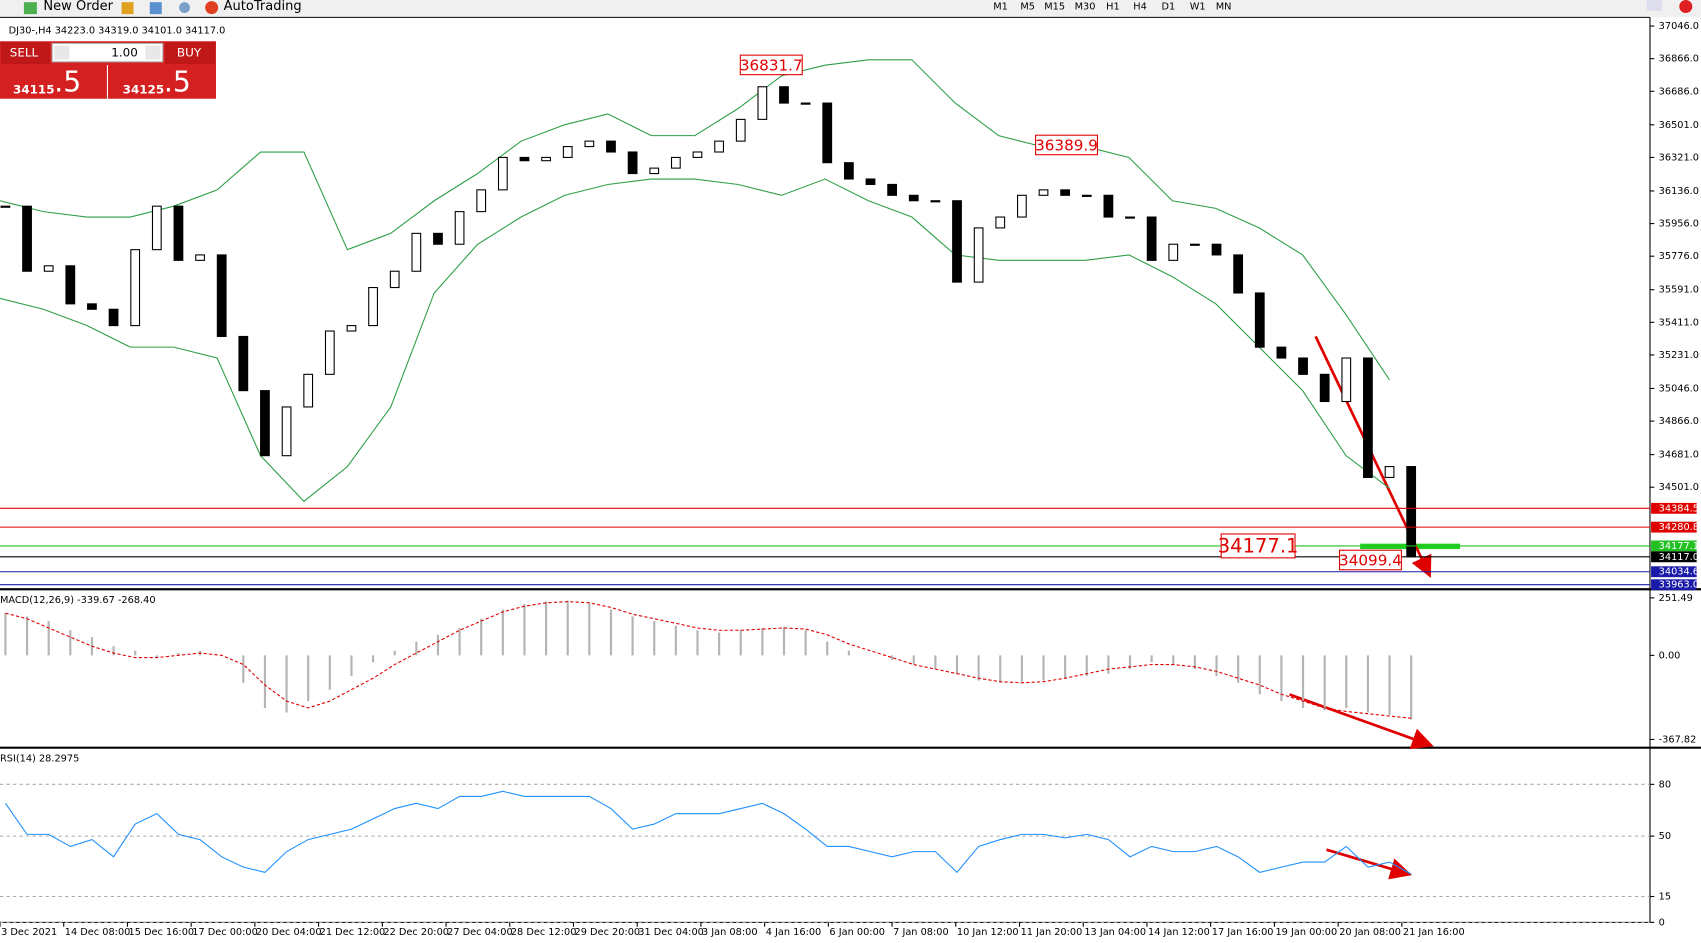 This screenshot has width=1701, height=943. Describe the element at coordinates (544, 932) in the screenshot. I see `x-tick-label: 28 Dec 12:00` at that location.